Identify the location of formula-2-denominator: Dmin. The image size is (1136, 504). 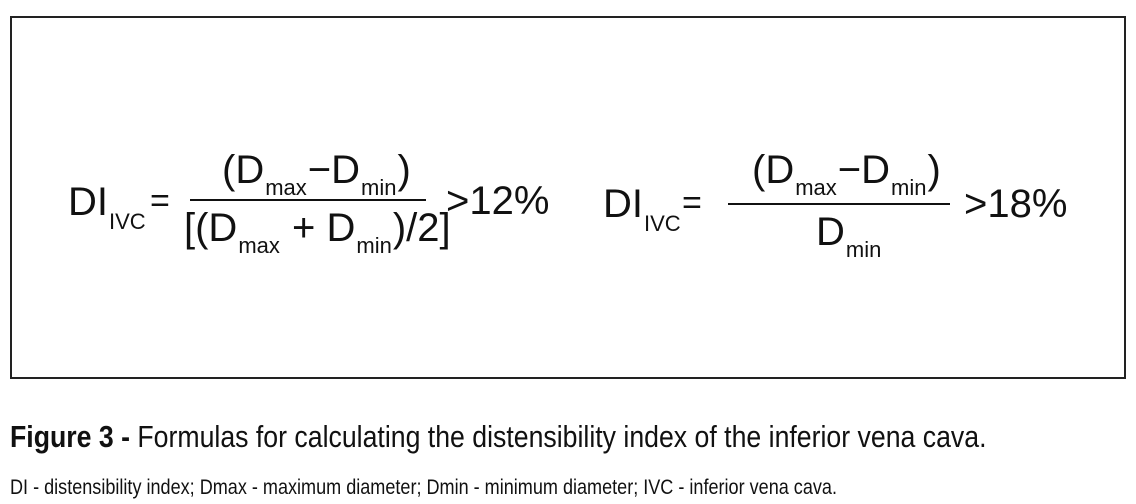
(849, 236).